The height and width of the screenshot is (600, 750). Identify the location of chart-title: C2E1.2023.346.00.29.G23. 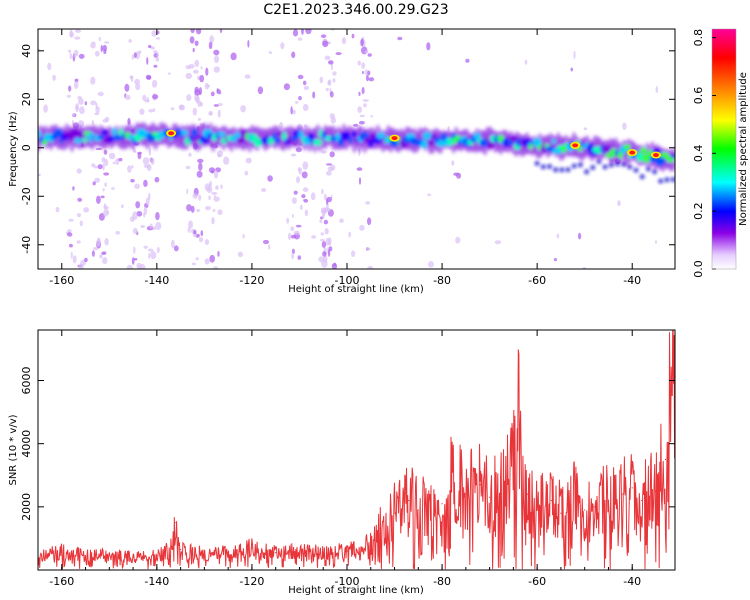
(355, 10).